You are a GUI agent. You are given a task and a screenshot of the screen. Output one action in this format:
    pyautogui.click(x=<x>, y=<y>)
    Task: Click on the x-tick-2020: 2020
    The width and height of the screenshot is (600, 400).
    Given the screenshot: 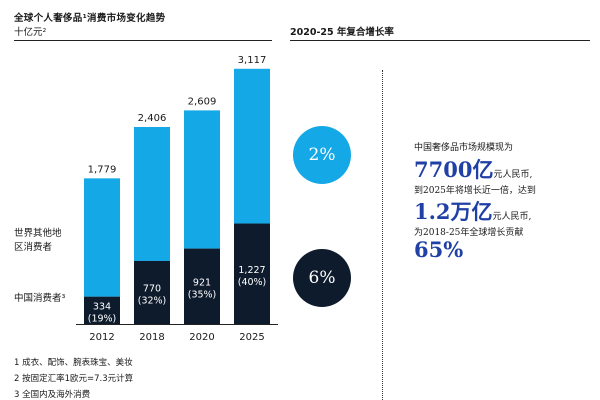 What is the action you would take?
    pyautogui.click(x=201, y=337)
    